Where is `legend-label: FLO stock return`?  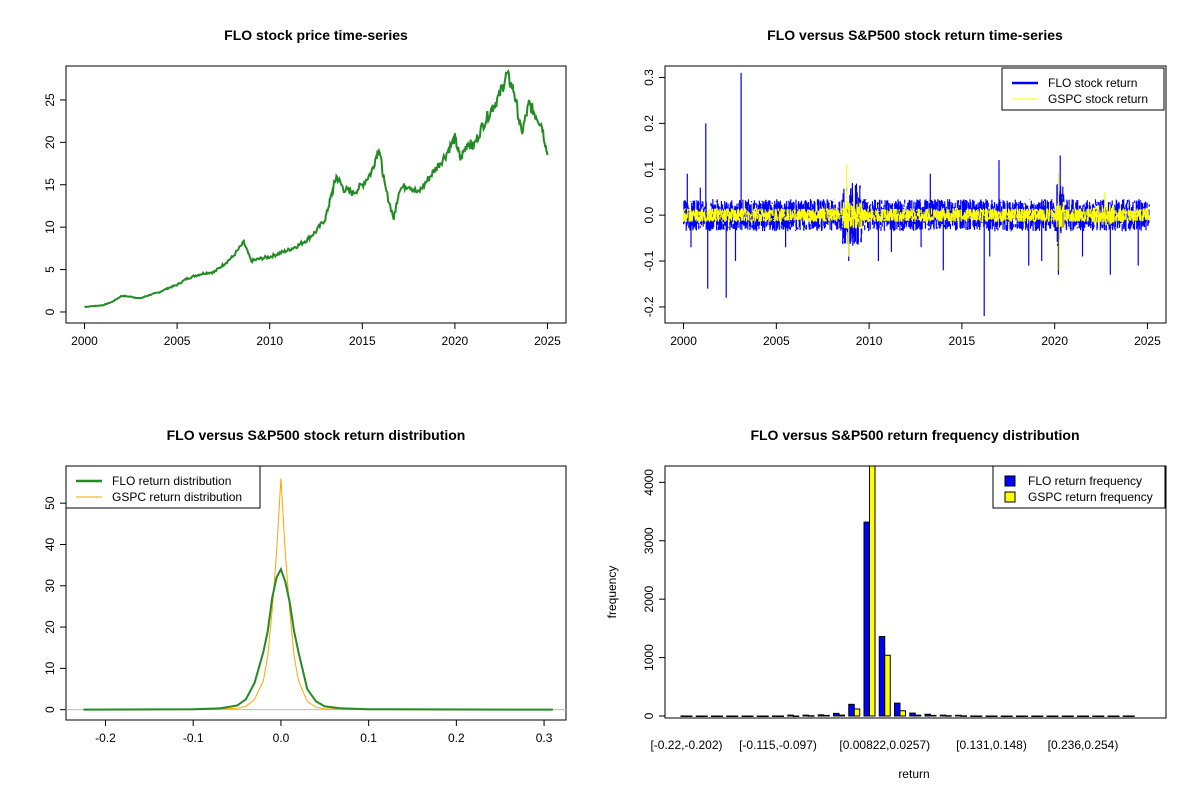
legend-label: FLO stock return is located at coordinates (1092, 83).